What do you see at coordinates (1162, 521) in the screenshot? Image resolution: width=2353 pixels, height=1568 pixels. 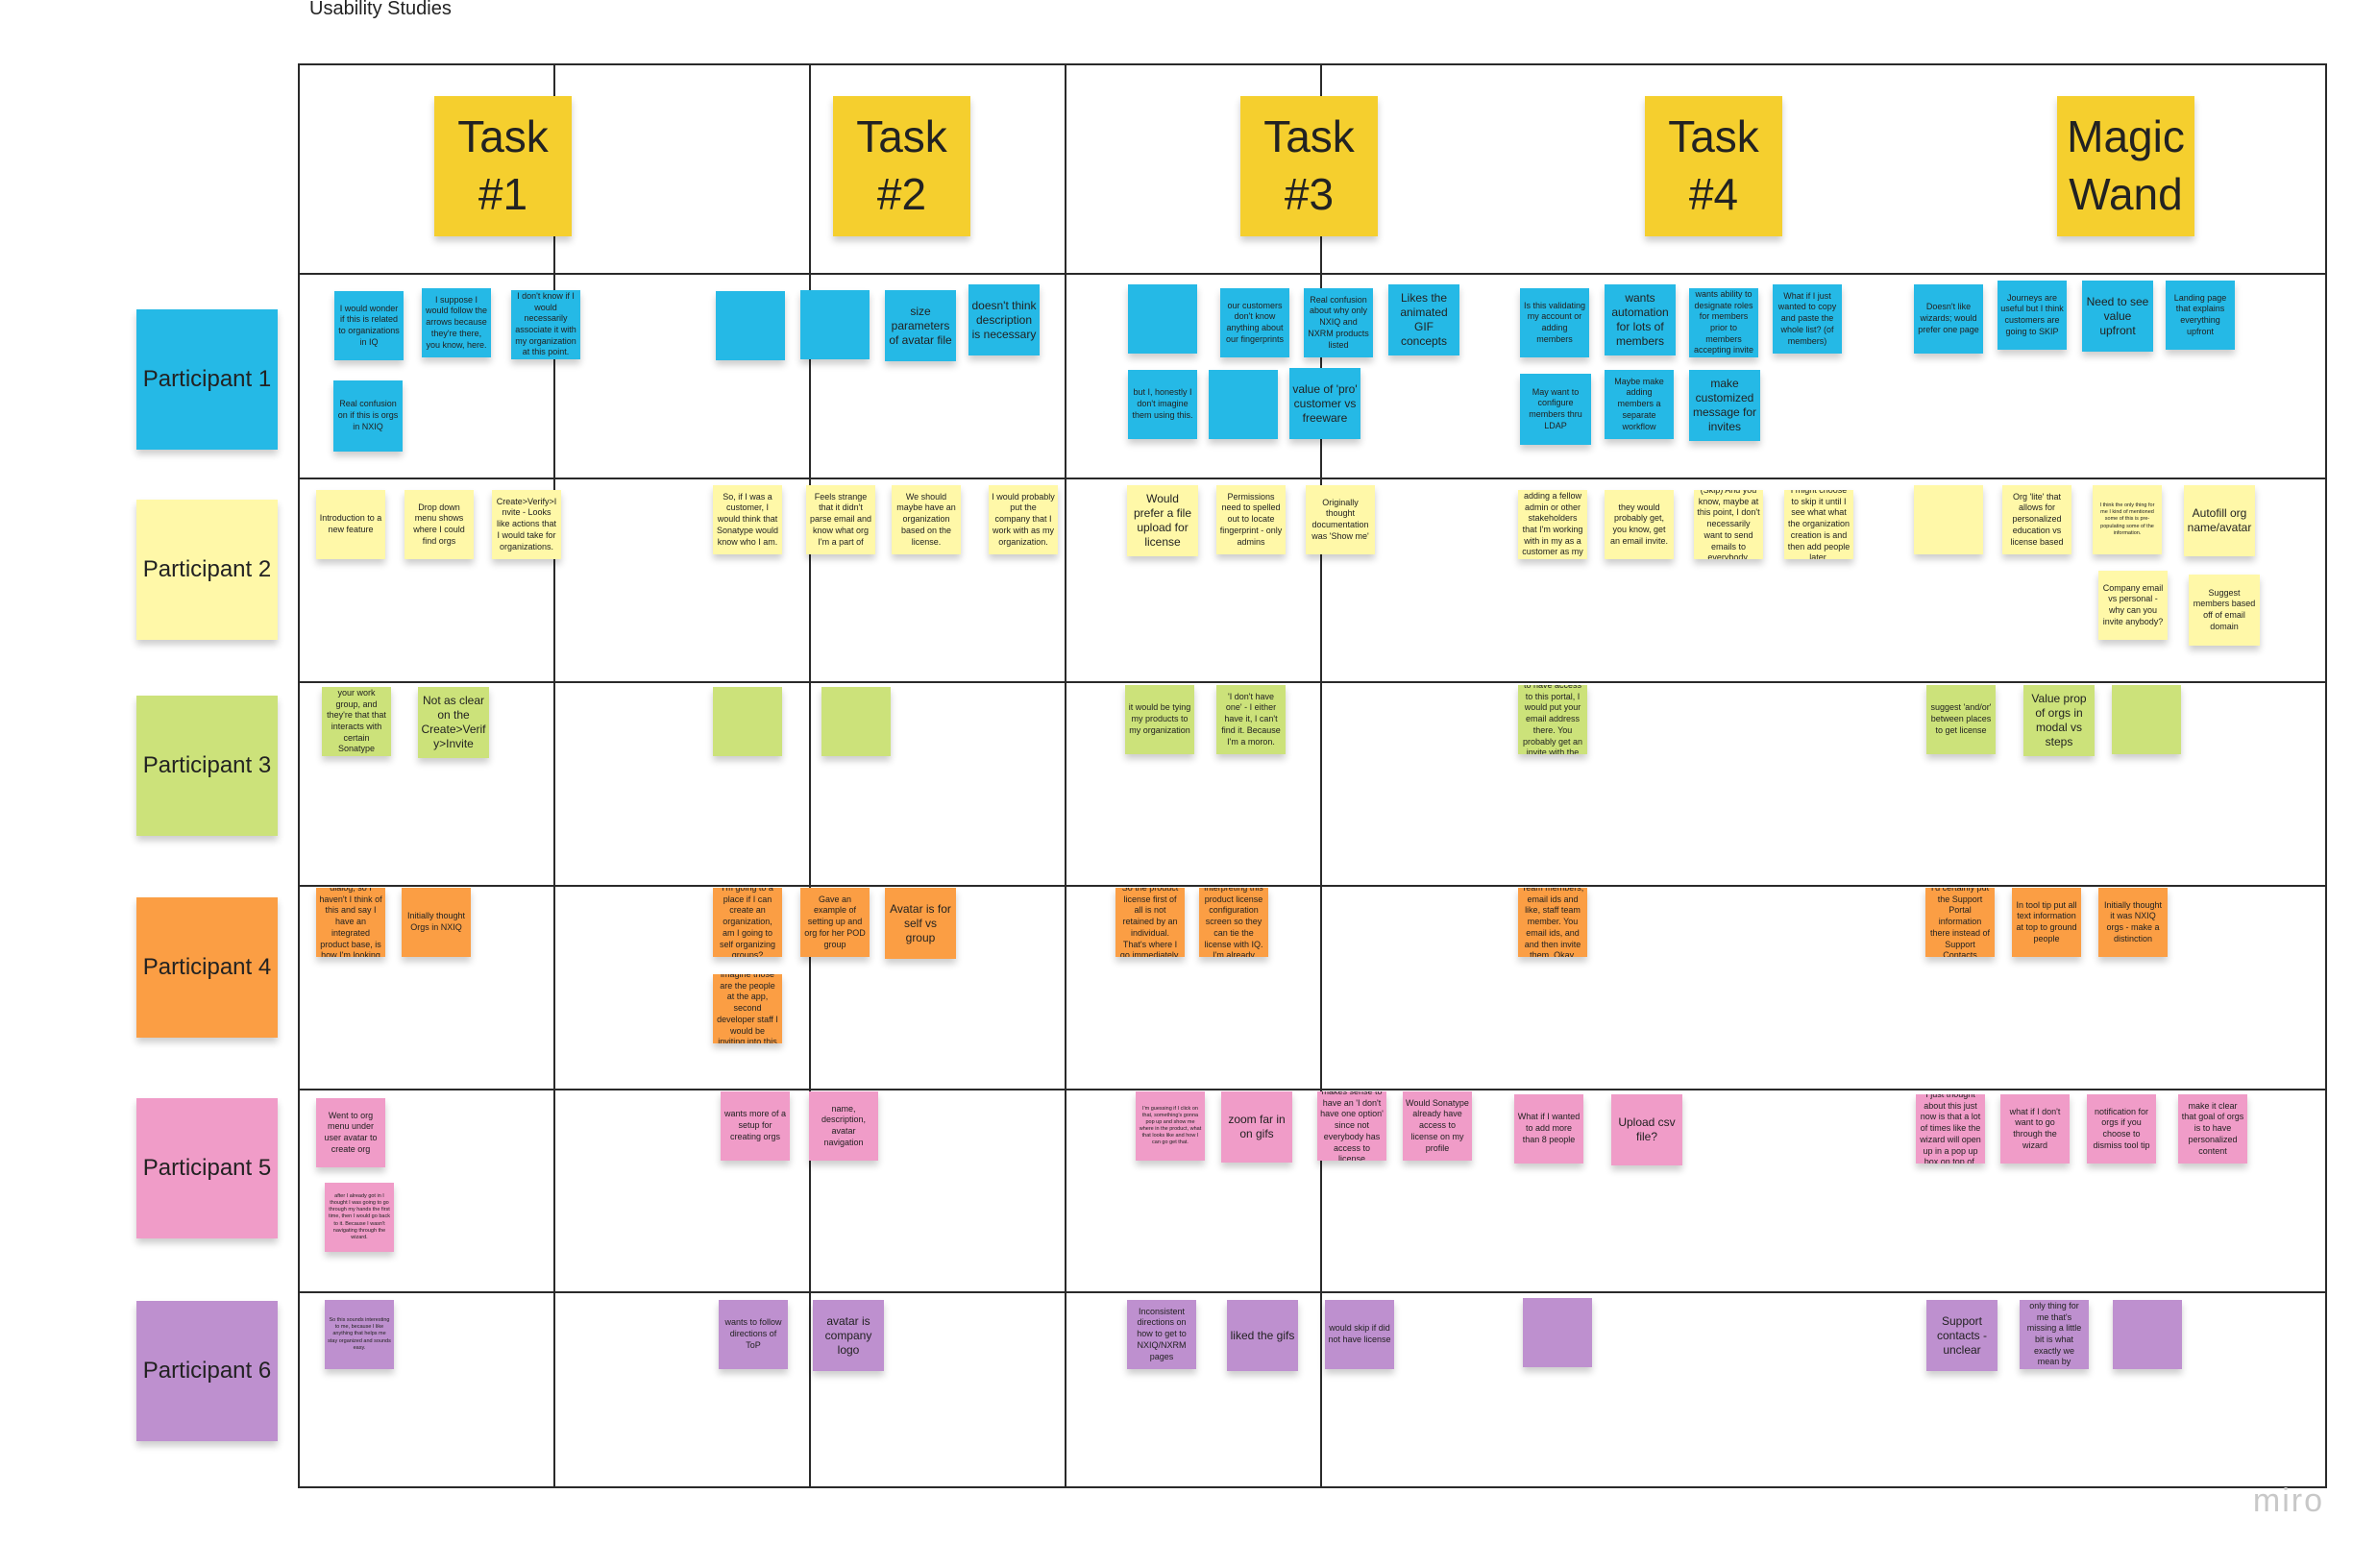 I see `sticky-note: Would prefer a file upload for license` at bounding box center [1162, 521].